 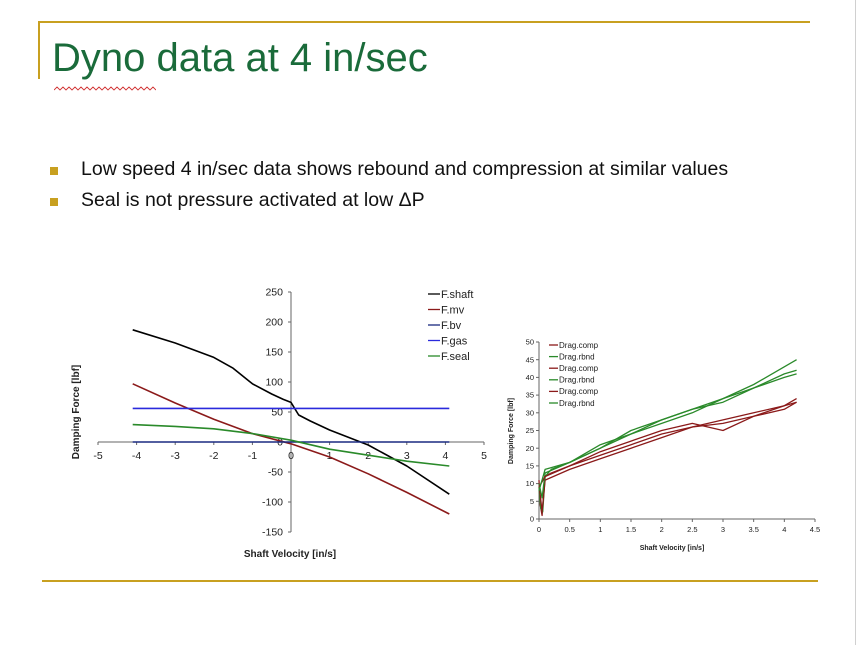 I want to click on y-tick-label: 100, so click(x=274, y=383).